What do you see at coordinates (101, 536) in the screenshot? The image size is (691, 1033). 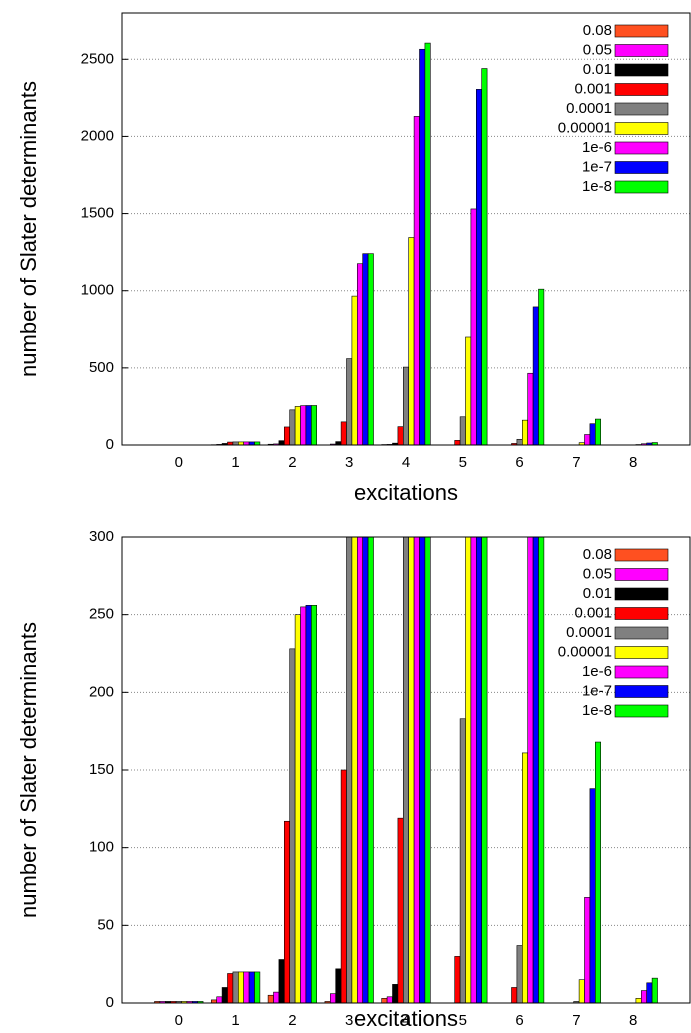 I see `y-tick-label: 300` at bounding box center [101, 536].